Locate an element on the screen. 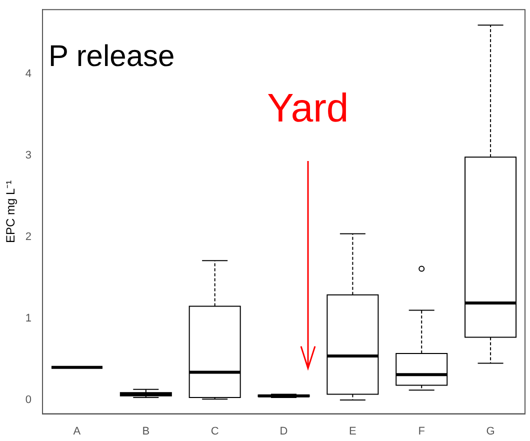 The image size is (530, 441). x-tick-label: A is located at coordinates (77, 431).